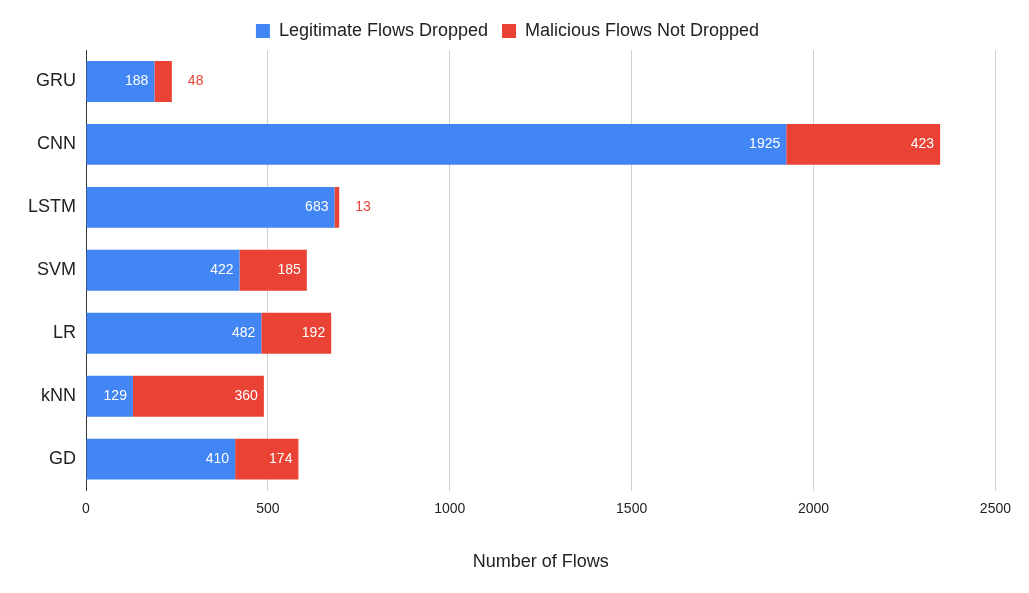 The image size is (1029, 593). Describe the element at coordinates (313, 332) in the screenshot. I see `data-label: 192` at that location.